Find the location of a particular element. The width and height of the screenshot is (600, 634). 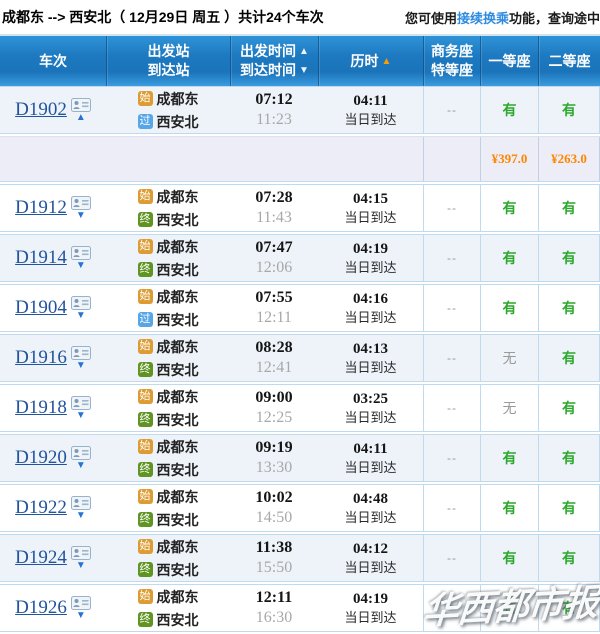

header-arr-time-label: 到达时间 is located at coordinates (268, 70).